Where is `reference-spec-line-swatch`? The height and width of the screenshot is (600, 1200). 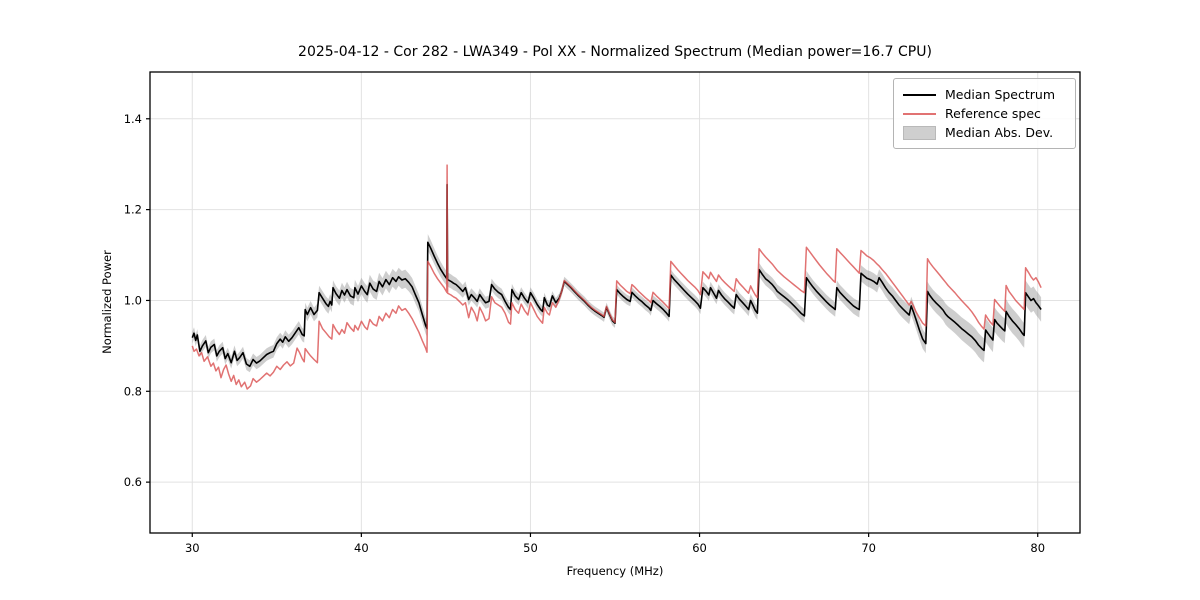
reference-spec-line-swatch is located at coordinates (919, 113).